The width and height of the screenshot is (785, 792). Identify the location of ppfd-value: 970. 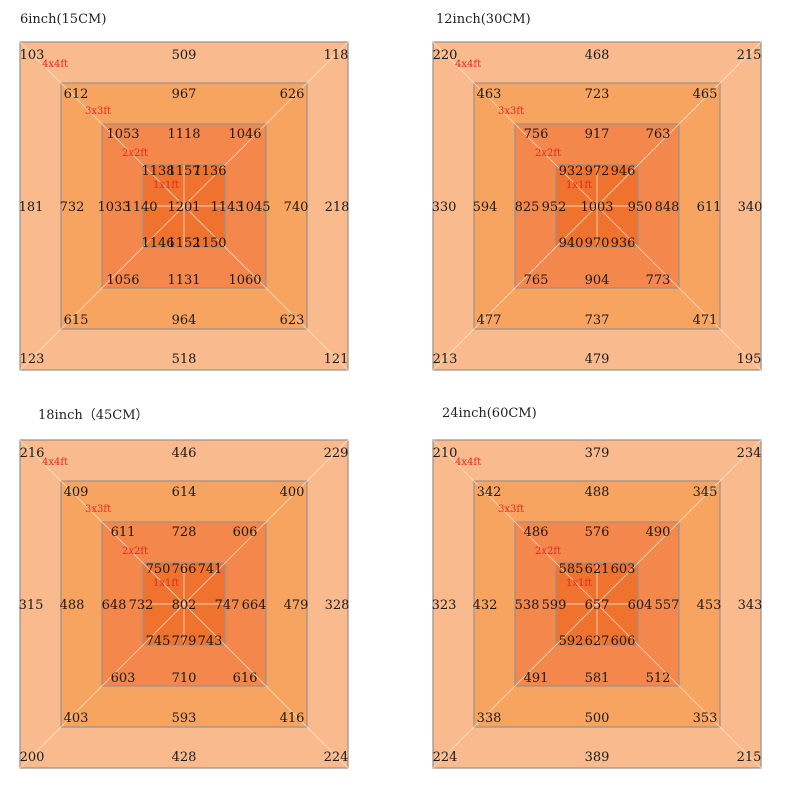
(597, 243).